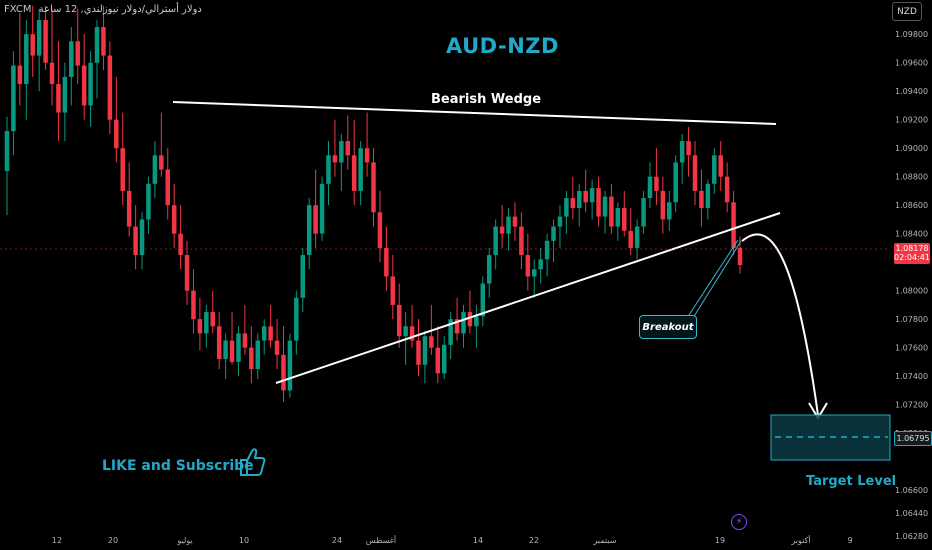 Image resolution: width=932 pixels, height=550 pixels. What do you see at coordinates (739, 522) in the screenshot?
I see `lightning-icon: ⚡` at bounding box center [739, 522].